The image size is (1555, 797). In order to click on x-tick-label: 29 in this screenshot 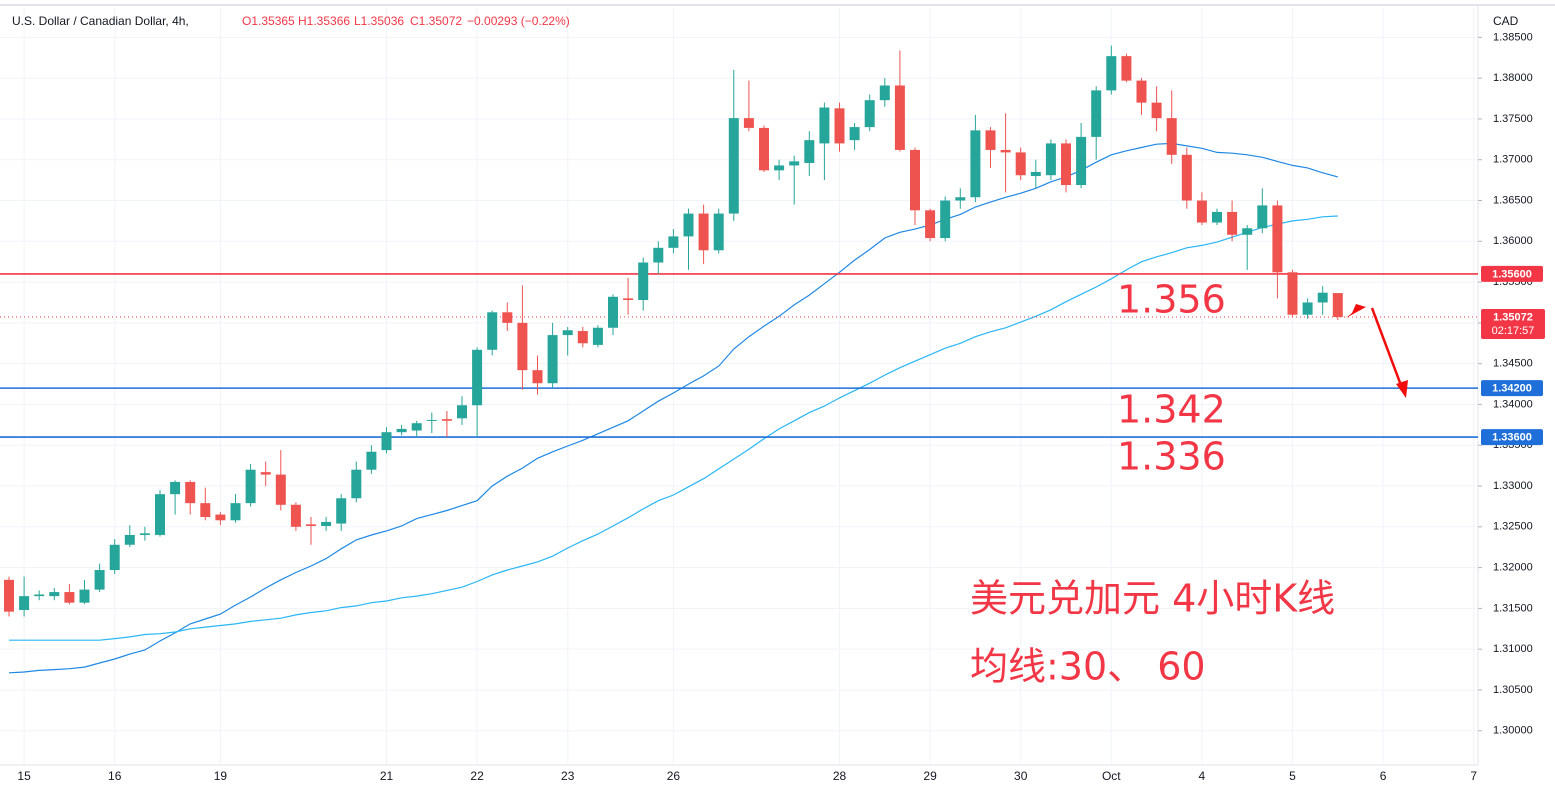, I will do `click(930, 776)`.